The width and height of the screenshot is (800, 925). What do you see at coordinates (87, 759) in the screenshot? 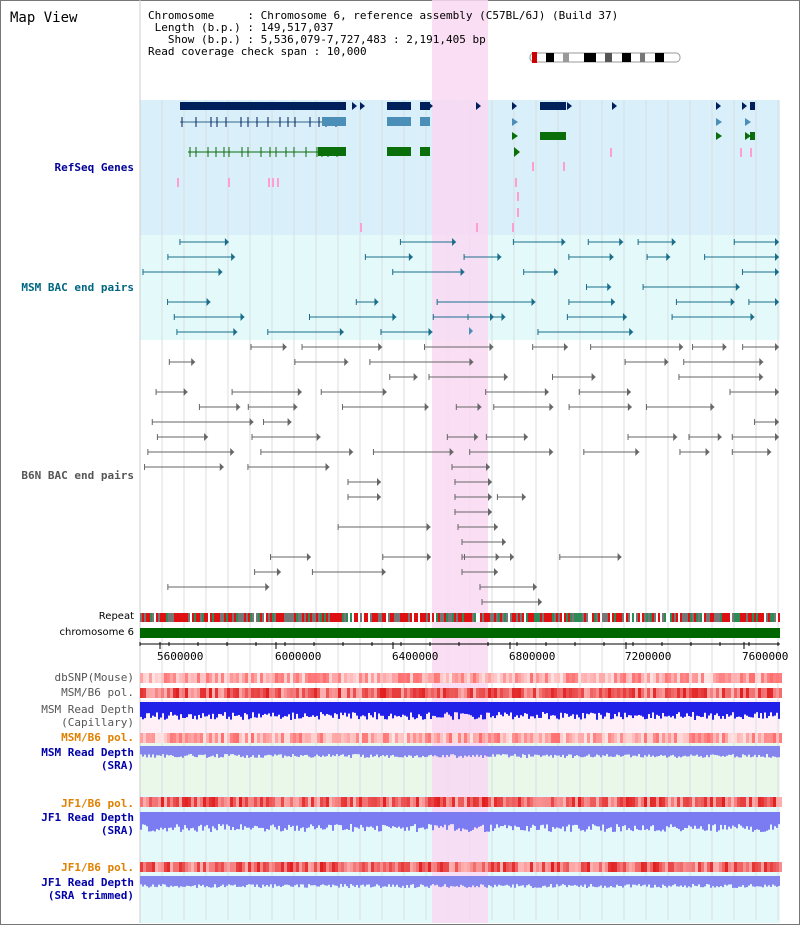
I see `msm-depth-sra-label: MSM Read Depth (SRA)` at bounding box center [87, 759].